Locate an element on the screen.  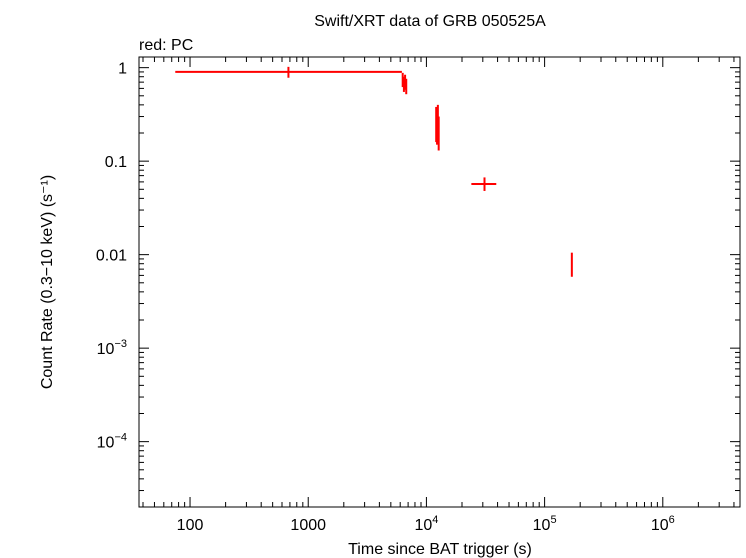
y-tick-label-exponent: −3 is located at coordinates (120, 344).